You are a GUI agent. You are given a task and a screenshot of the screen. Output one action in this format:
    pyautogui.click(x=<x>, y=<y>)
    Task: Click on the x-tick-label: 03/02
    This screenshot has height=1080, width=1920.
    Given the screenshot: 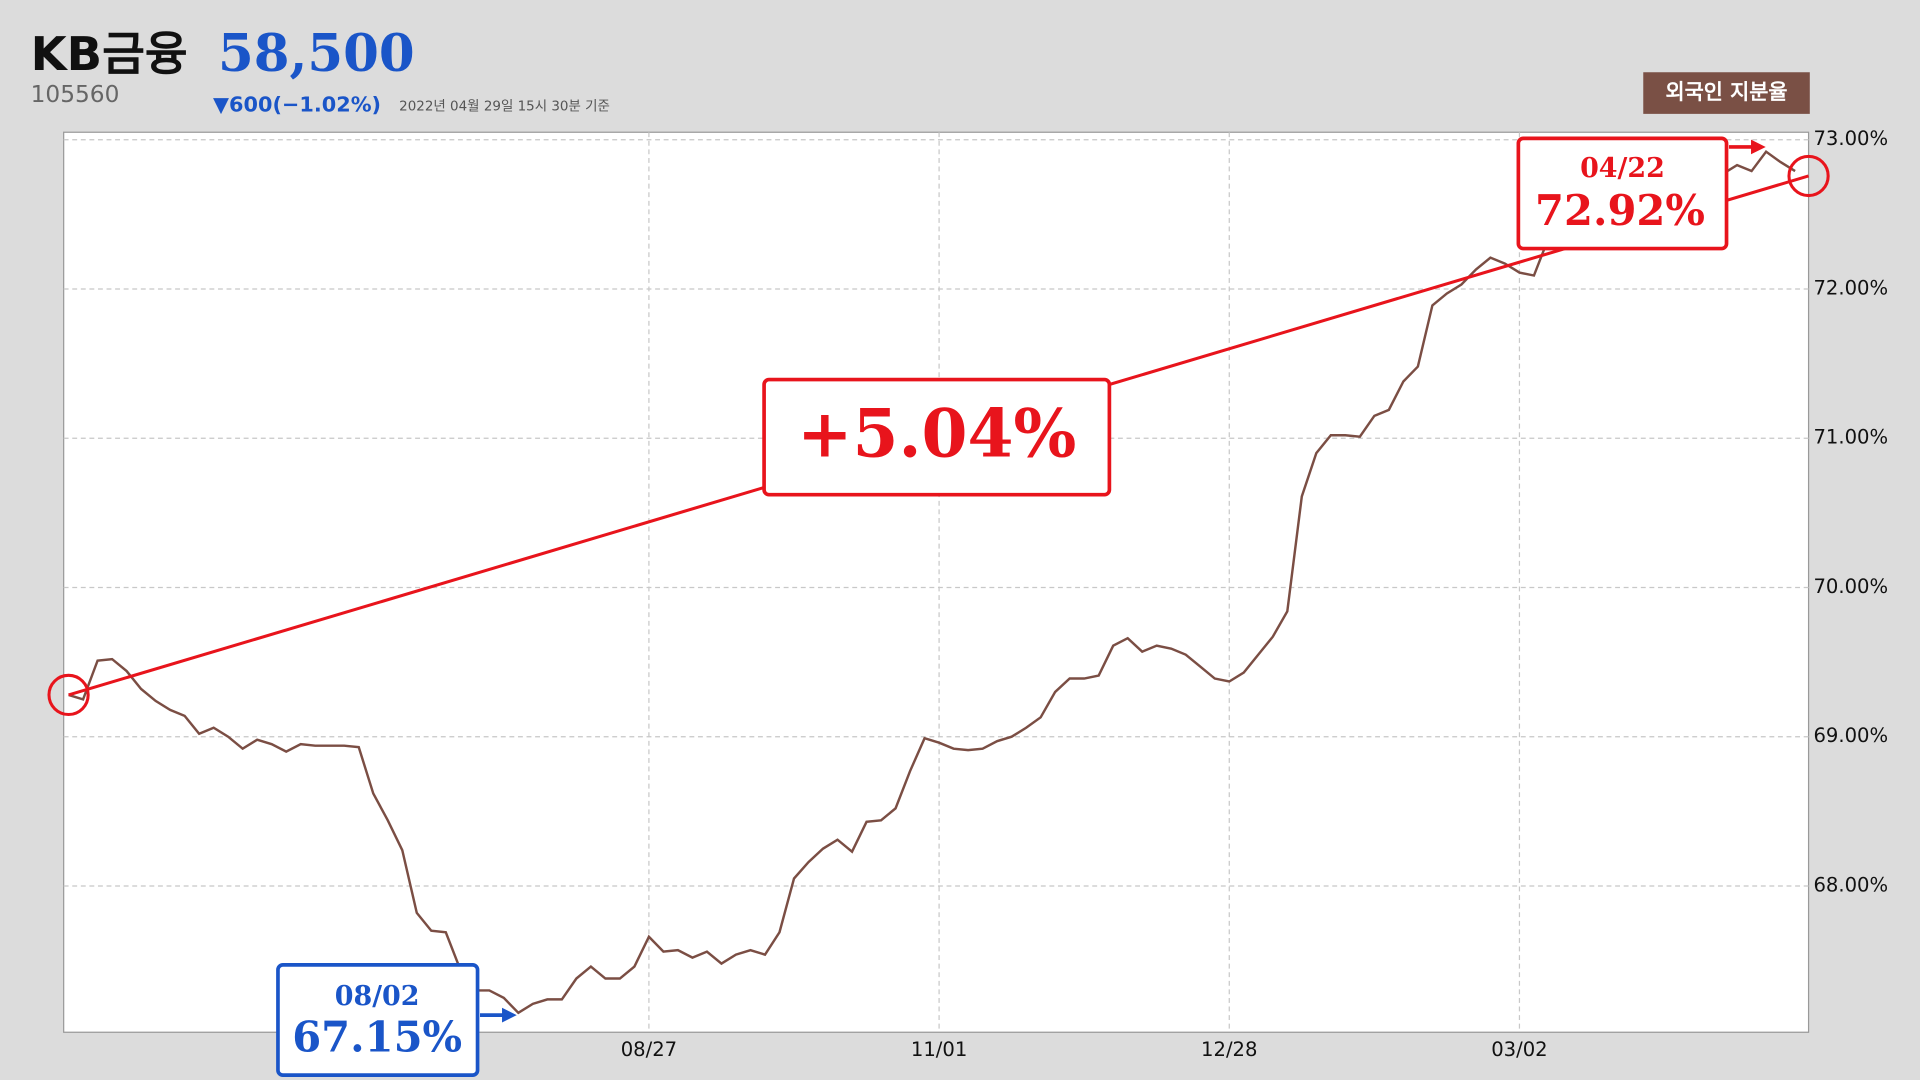 What is the action you would take?
    pyautogui.click(x=1519, y=1049)
    